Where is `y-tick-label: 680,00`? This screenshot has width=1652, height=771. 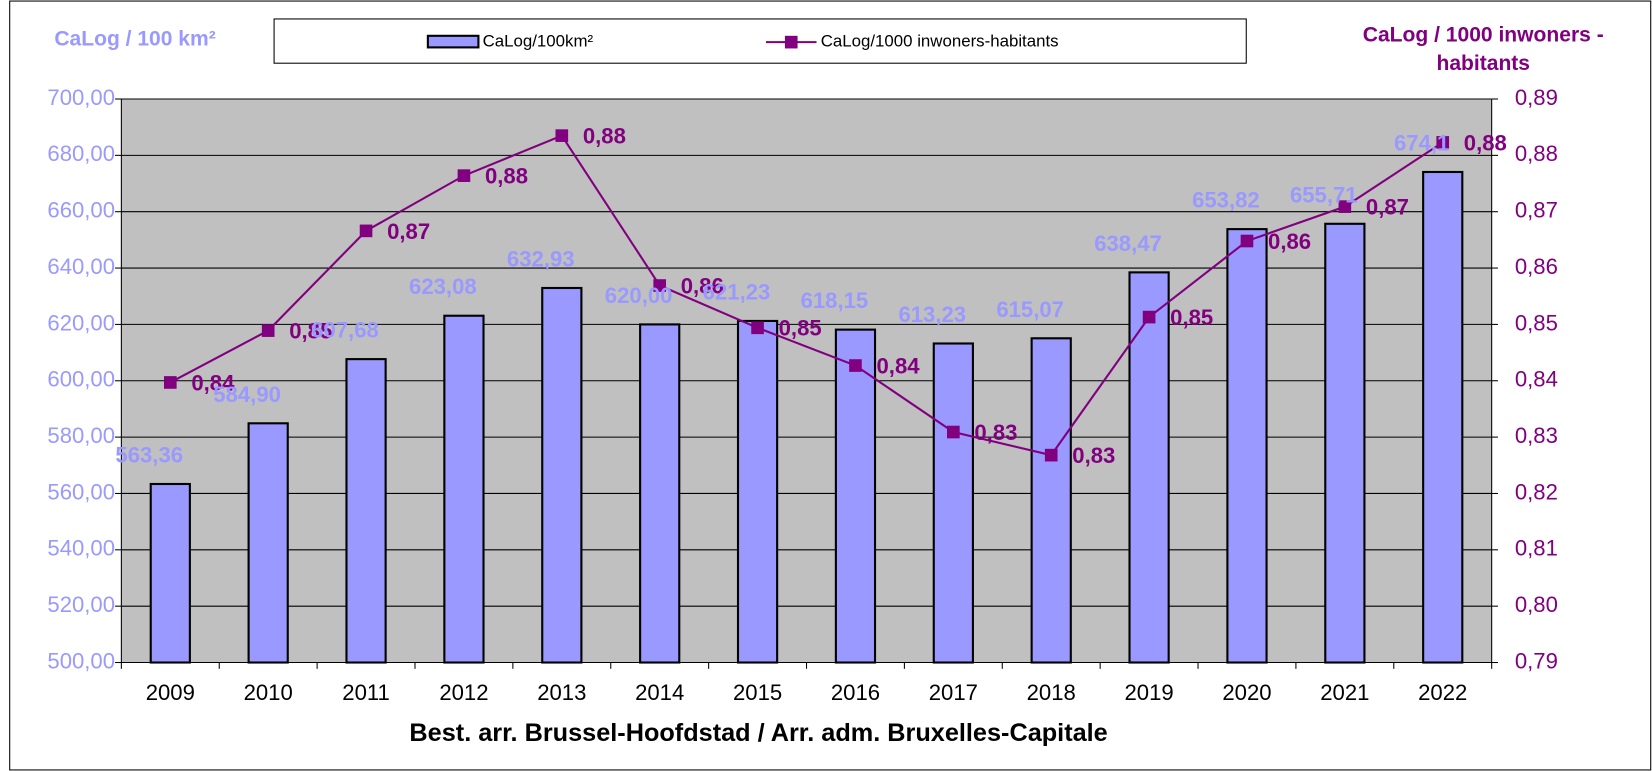
y-tick-label: 680,00 is located at coordinates (81, 153).